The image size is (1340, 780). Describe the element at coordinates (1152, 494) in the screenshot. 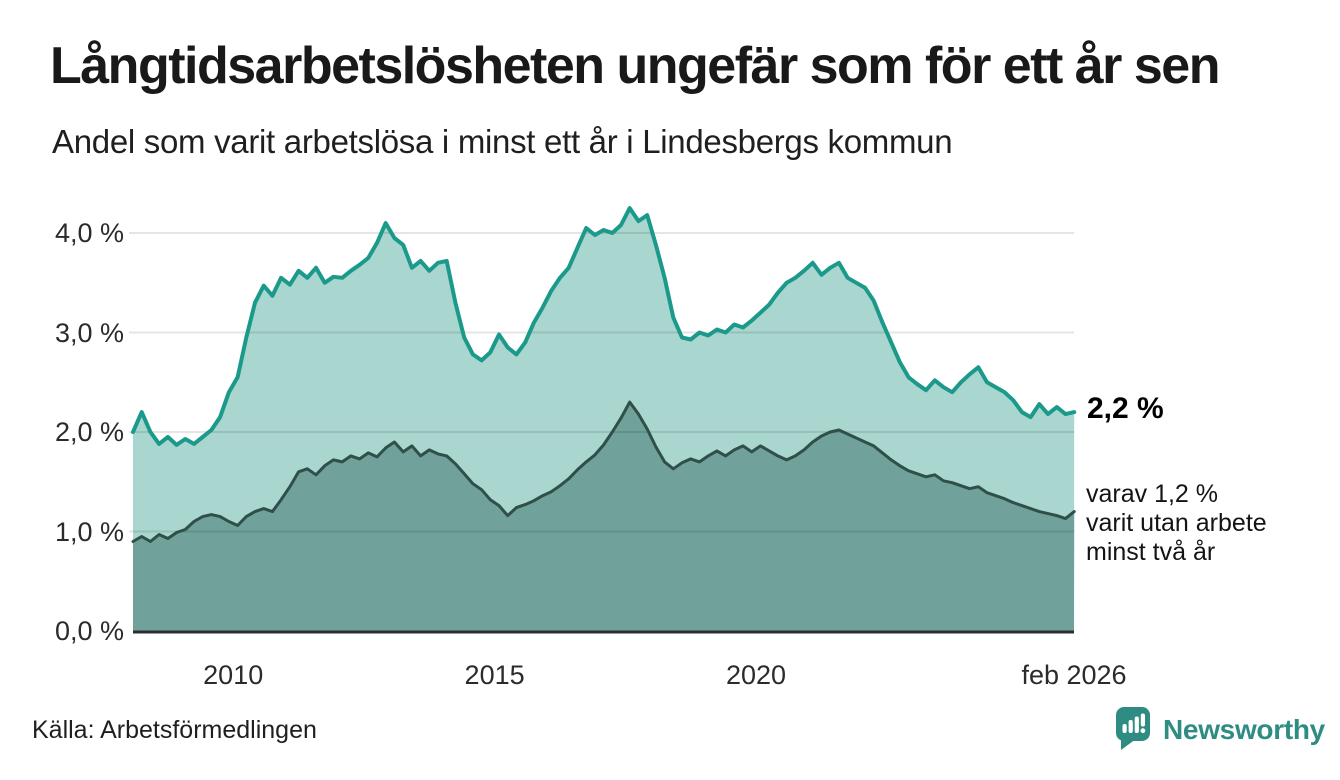

I see `secondary-annotation-line1: varav 1,2 %` at that location.